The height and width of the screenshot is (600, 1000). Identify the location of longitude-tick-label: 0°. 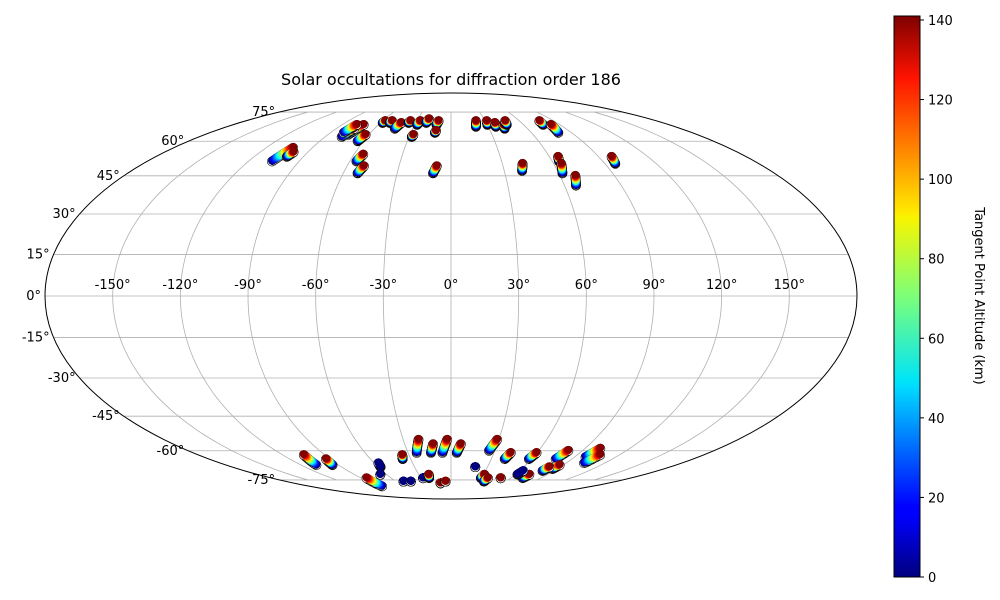
(451, 285).